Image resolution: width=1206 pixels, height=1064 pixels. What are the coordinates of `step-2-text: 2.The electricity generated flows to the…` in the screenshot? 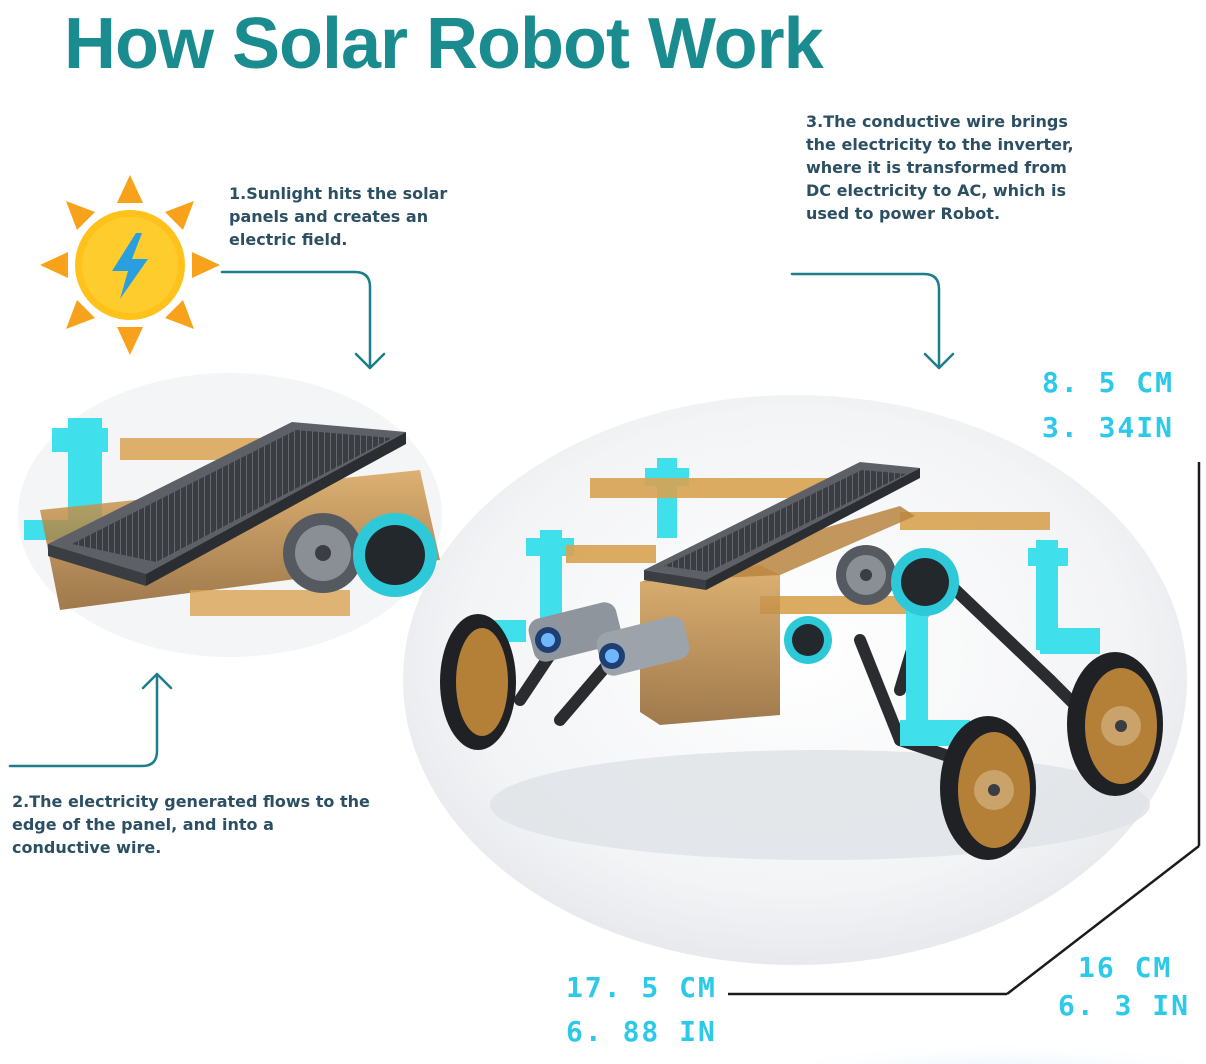 It's located at (191, 824).